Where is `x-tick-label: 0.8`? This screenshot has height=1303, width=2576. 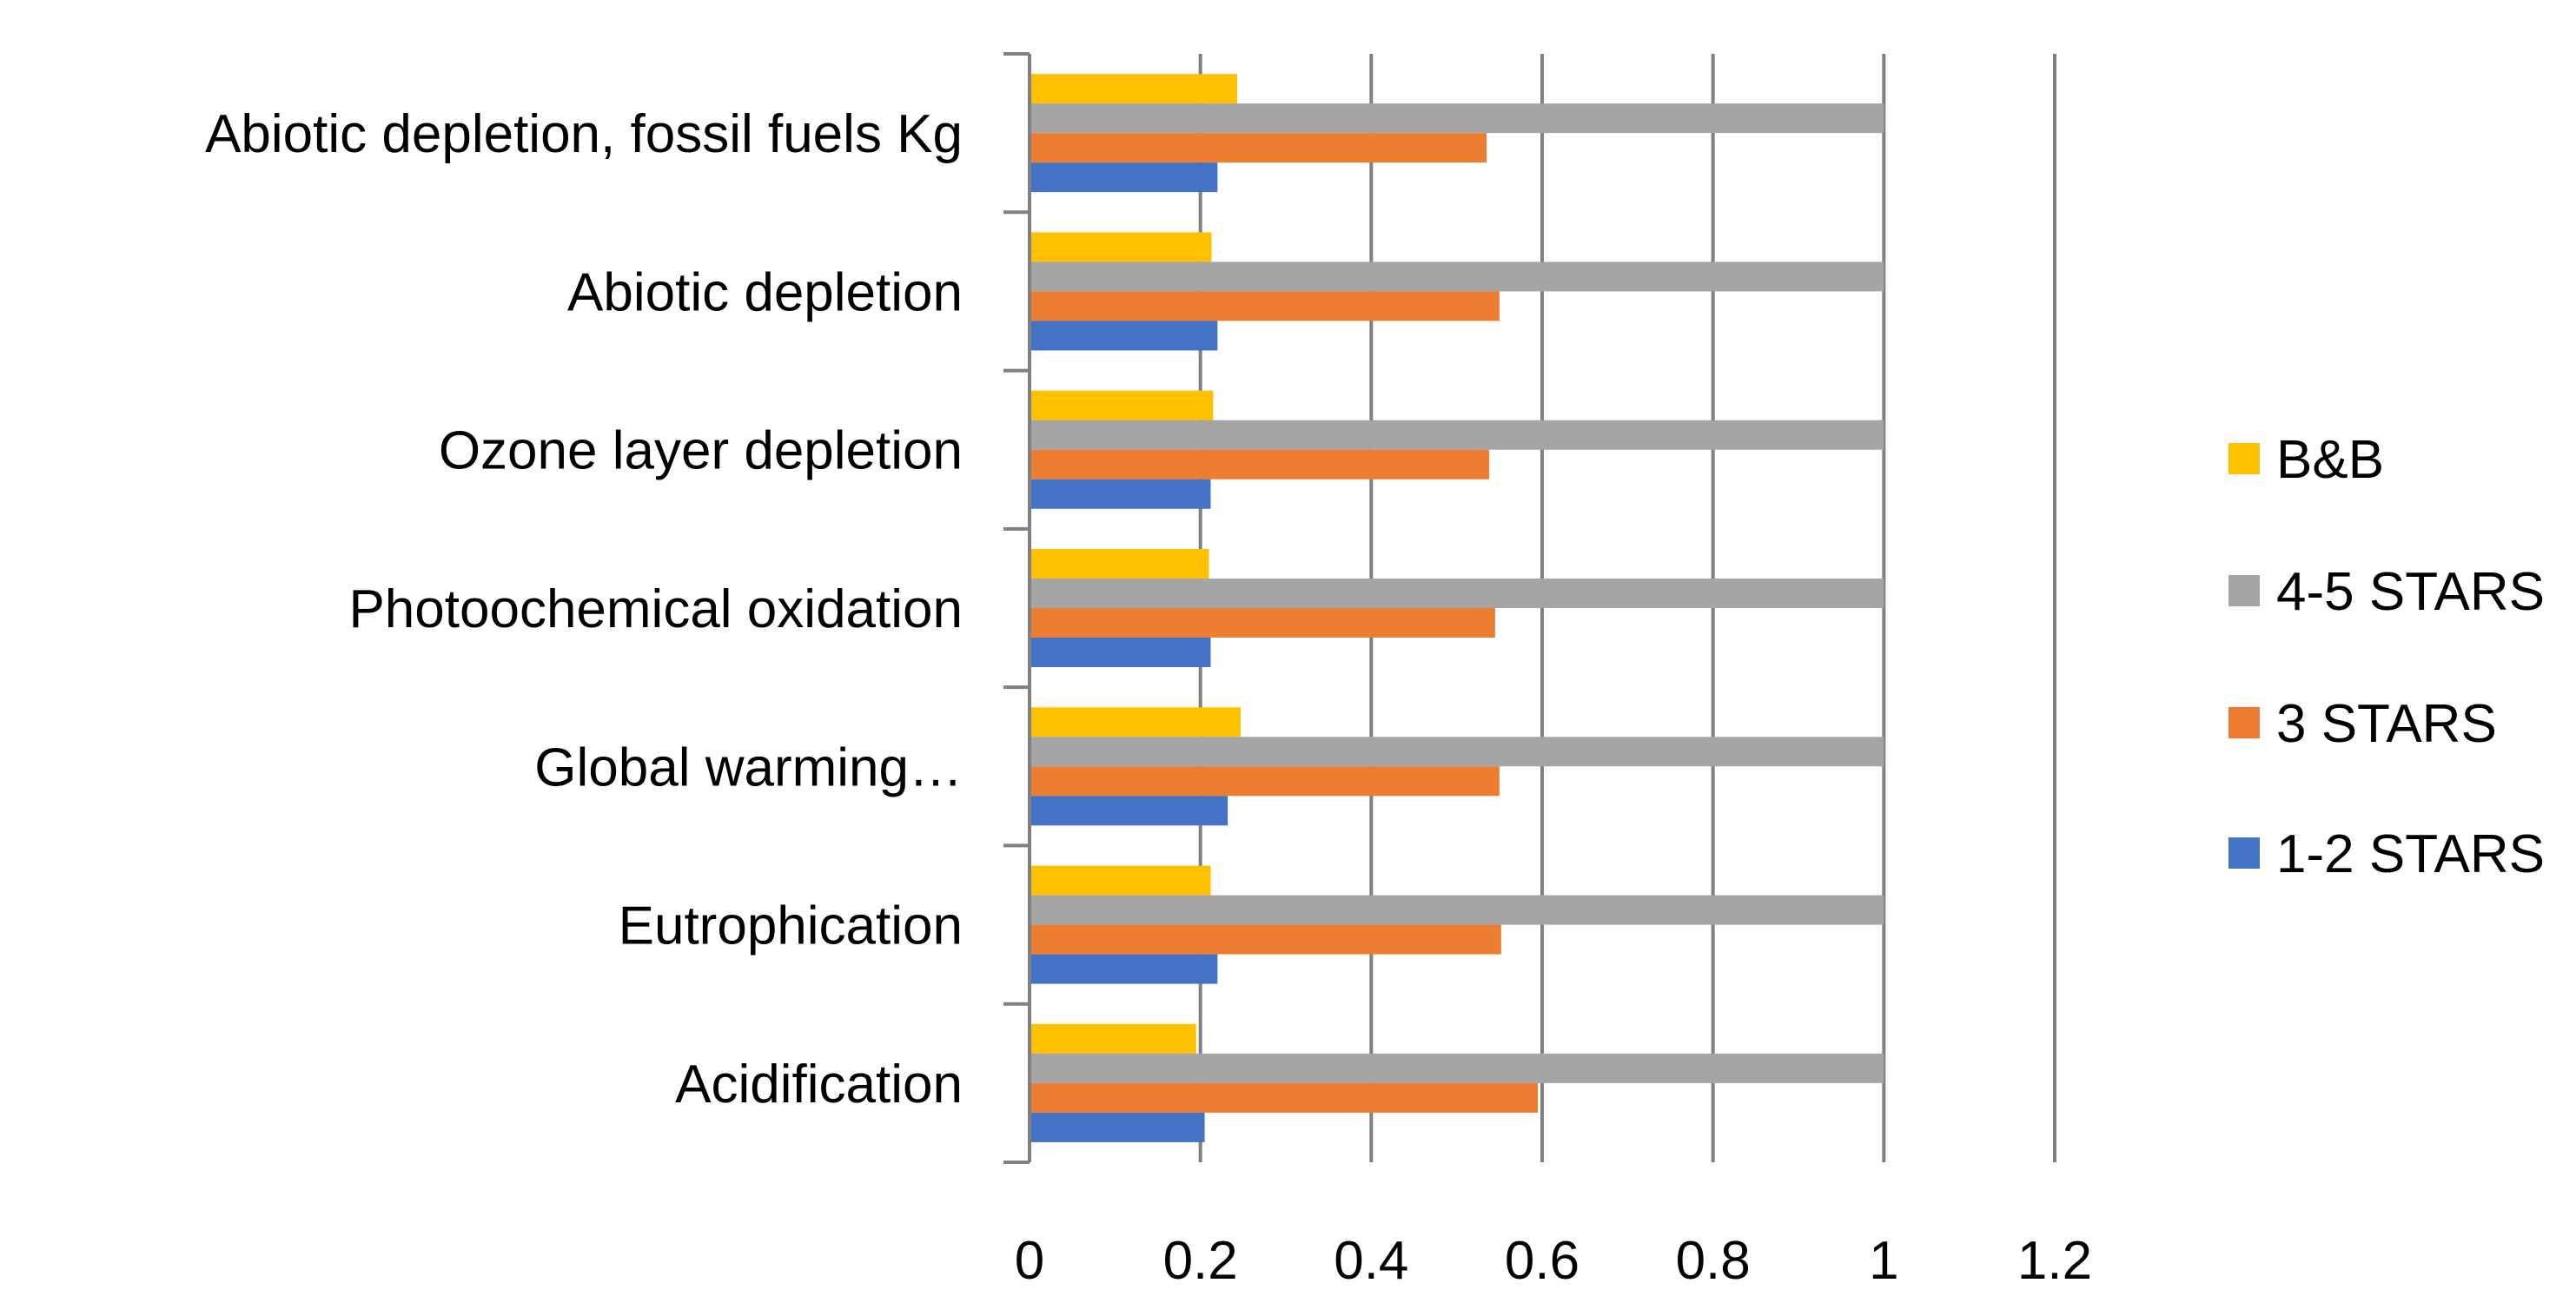
x-tick-label: 0.8 is located at coordinates (1713, 1261).